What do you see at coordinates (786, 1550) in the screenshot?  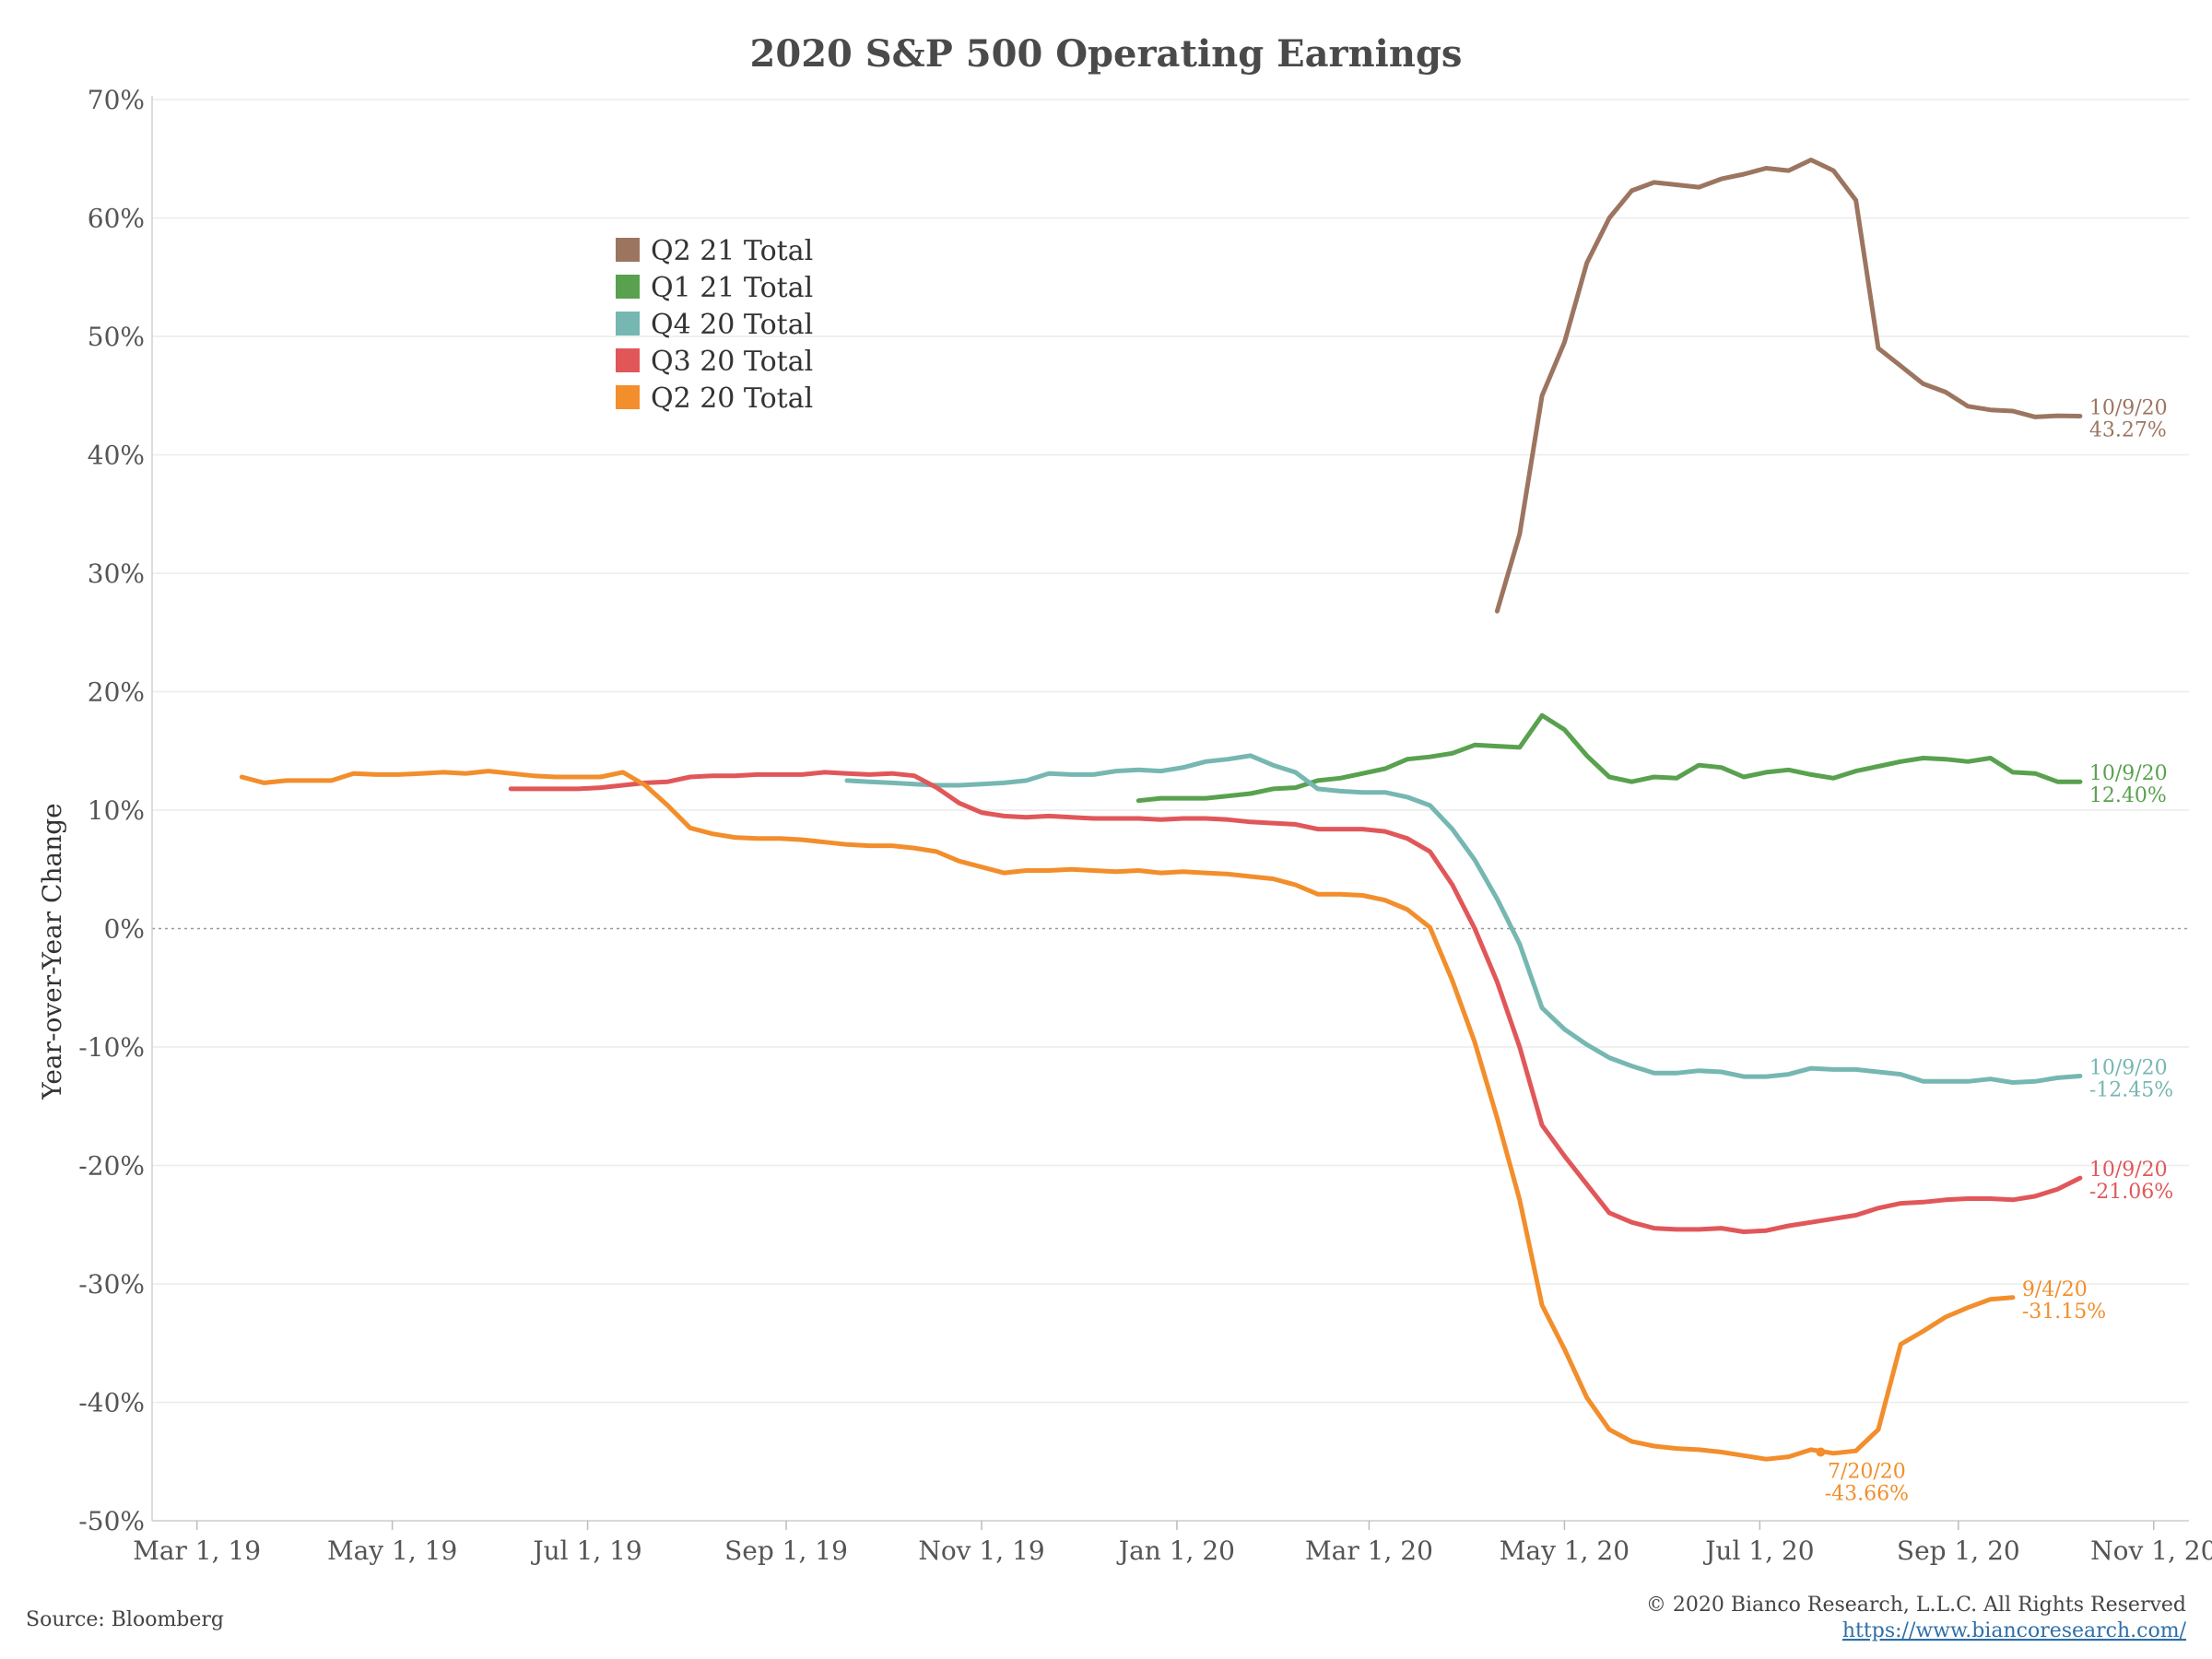 I see `x-tick-label: Sep 1, 19` at bounding box center [786, 1550].